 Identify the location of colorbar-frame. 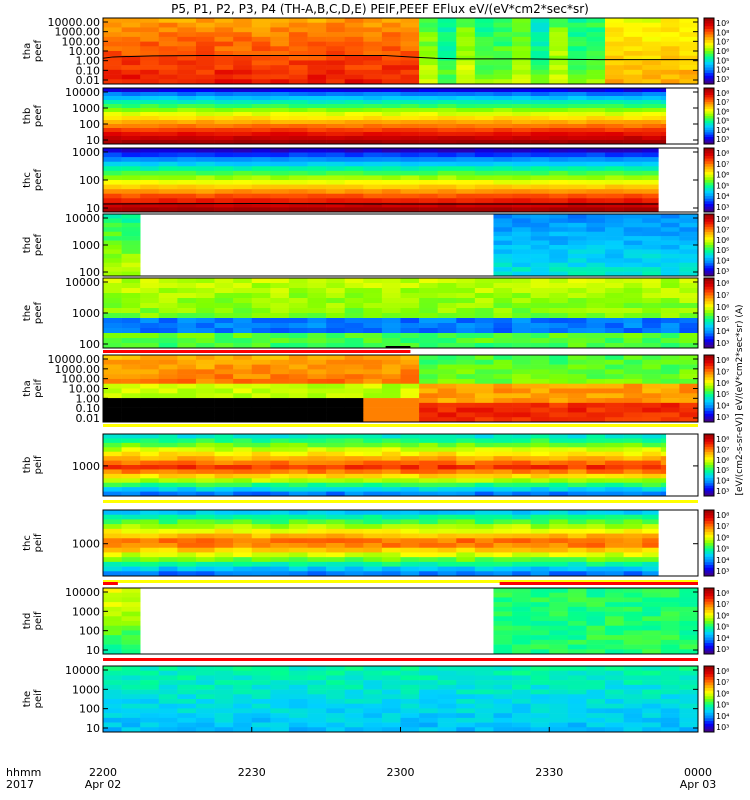
(709, 621).